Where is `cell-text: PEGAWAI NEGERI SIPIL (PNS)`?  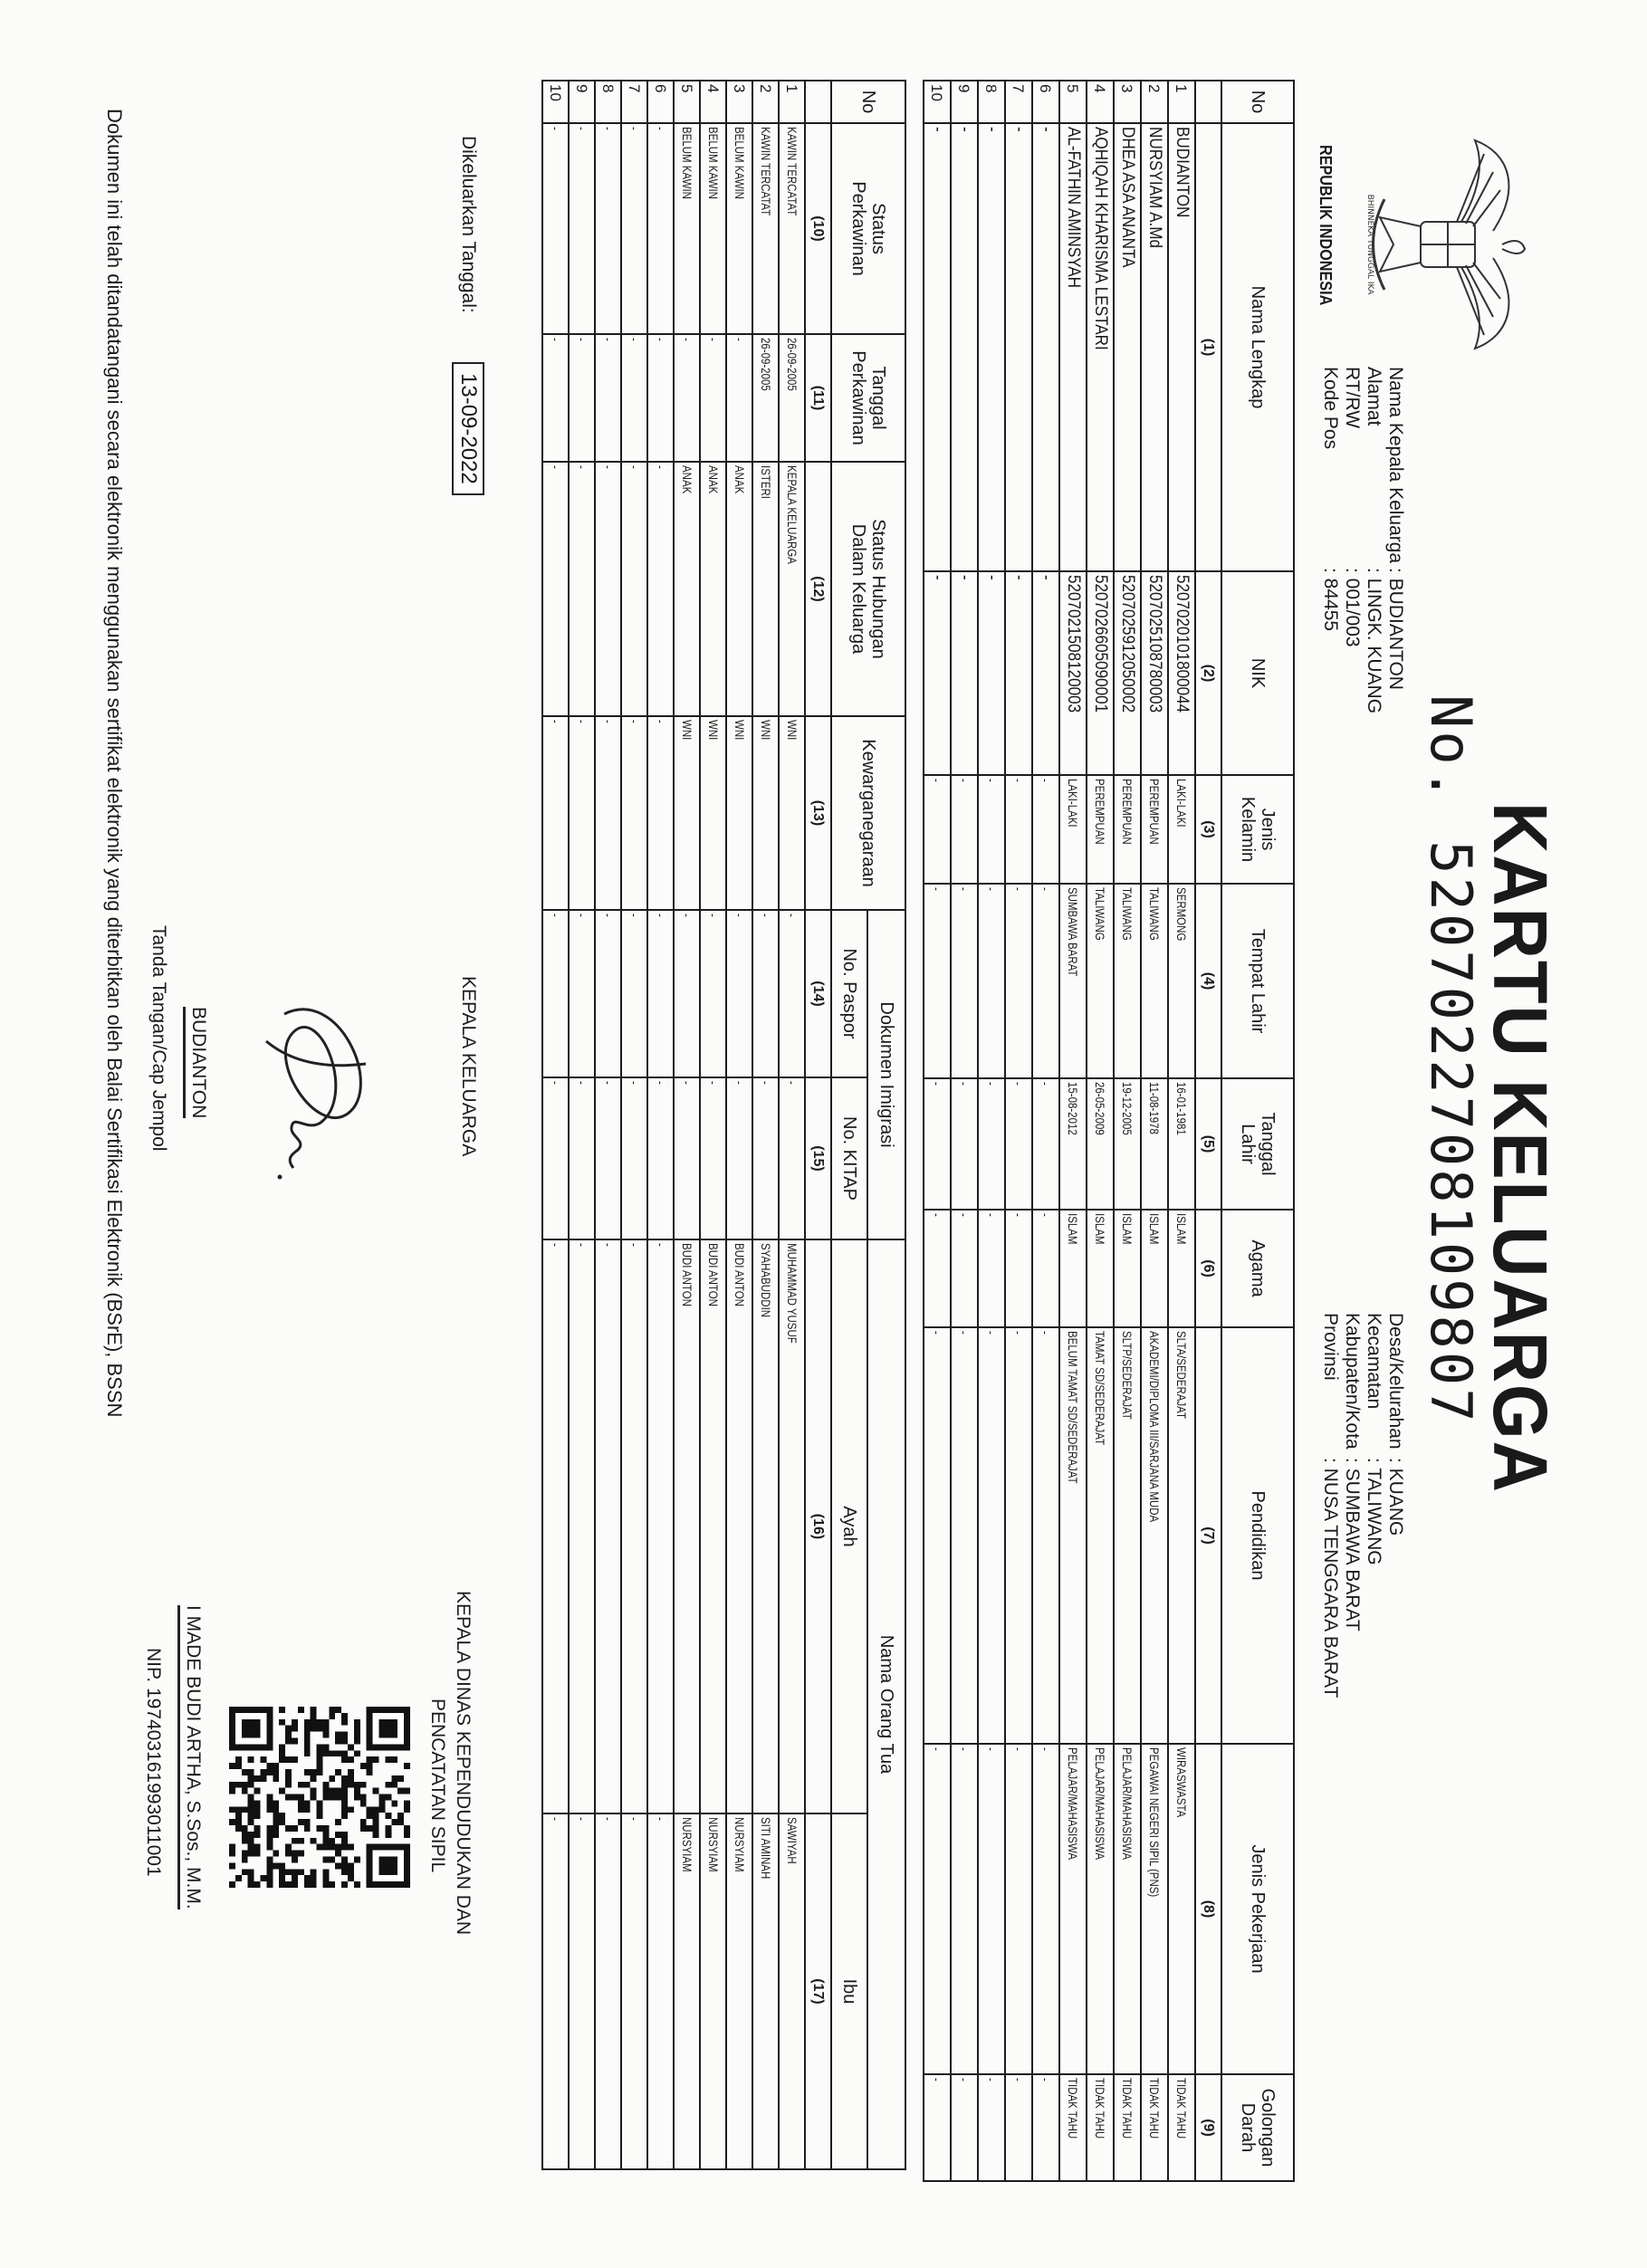 cell-text: PEGAWAI NEGERI SIPIL (PNS) is located at coordinates (1155, 1822).